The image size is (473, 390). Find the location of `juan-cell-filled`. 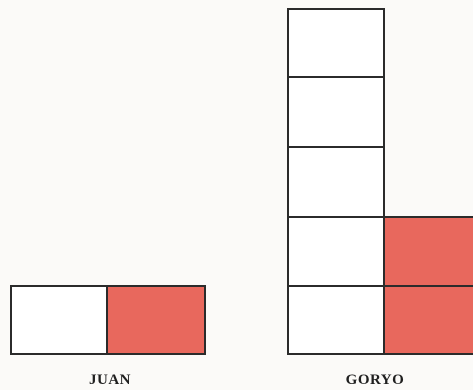

juan-cell-filled is located at coordinates (156, 320).